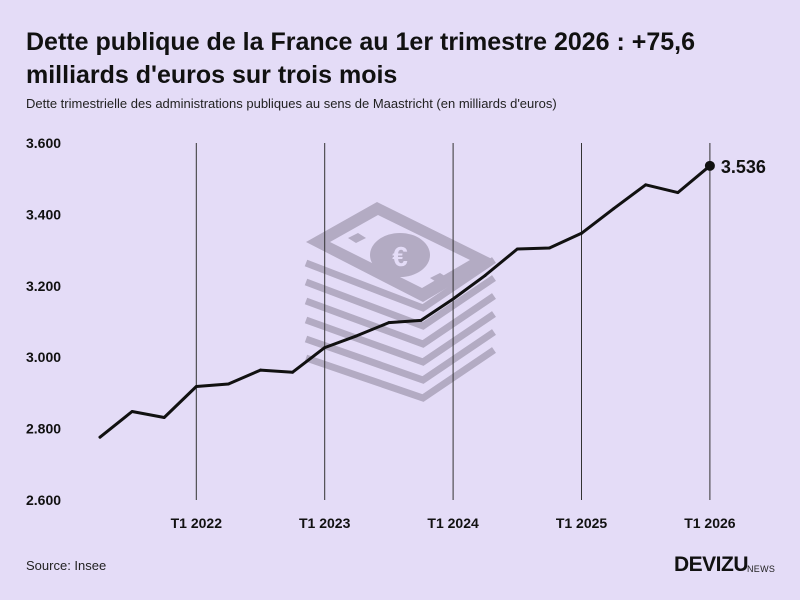  Describe the element at coordinates (743, 167) in the screenshot. I see `last-value-label: 3.536` at that location.